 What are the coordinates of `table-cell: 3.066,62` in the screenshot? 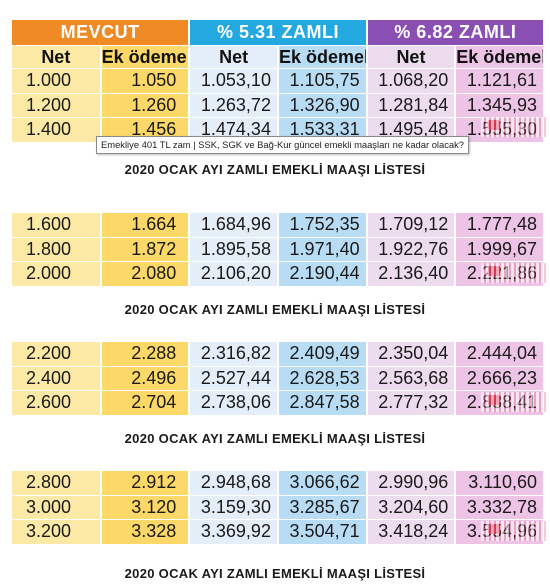 It's located at (322, 482).